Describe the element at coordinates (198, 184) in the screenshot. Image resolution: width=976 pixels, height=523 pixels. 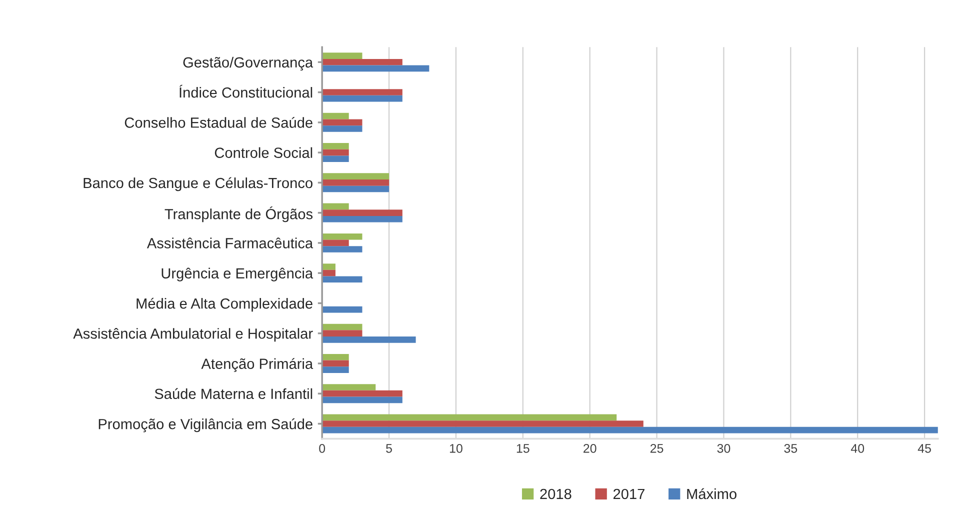
I see `y-tick-label: Banco de Sangue e Células-Tronco` at that location.